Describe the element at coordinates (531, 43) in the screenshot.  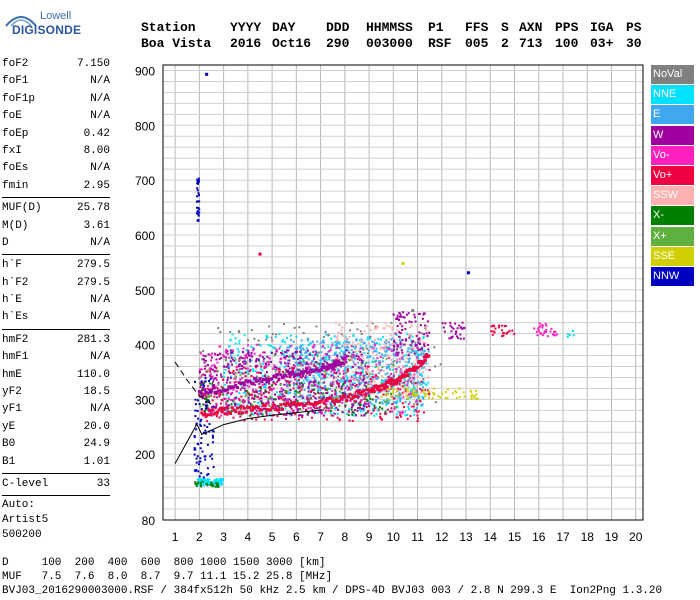
I see `header-value: 713` at that location.